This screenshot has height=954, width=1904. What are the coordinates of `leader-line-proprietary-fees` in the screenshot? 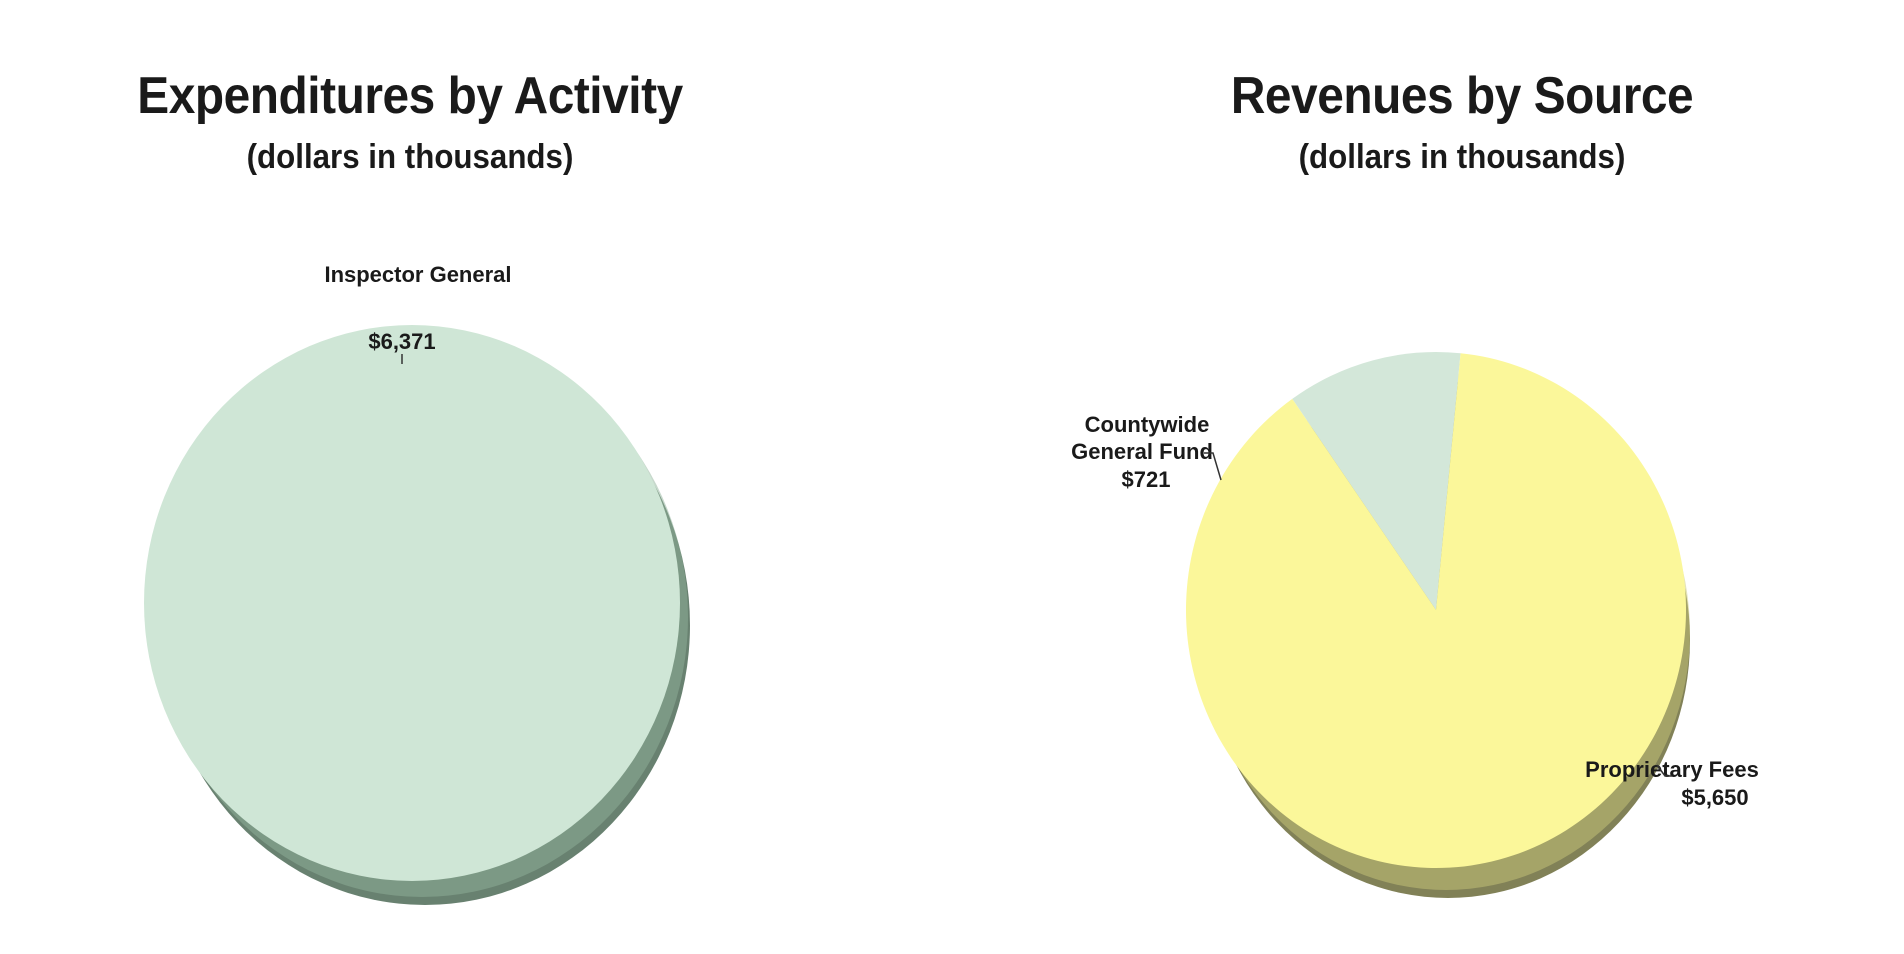 It's located at (1664, 770).